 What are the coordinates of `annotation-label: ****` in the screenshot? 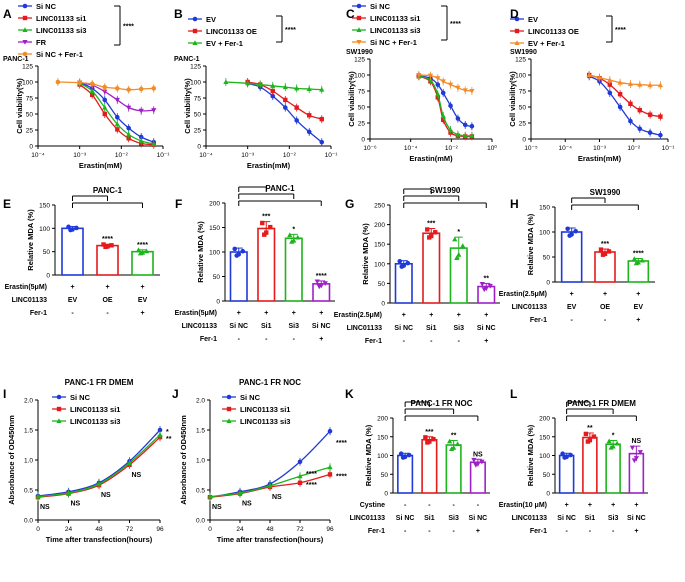 It's located at (311, 485).